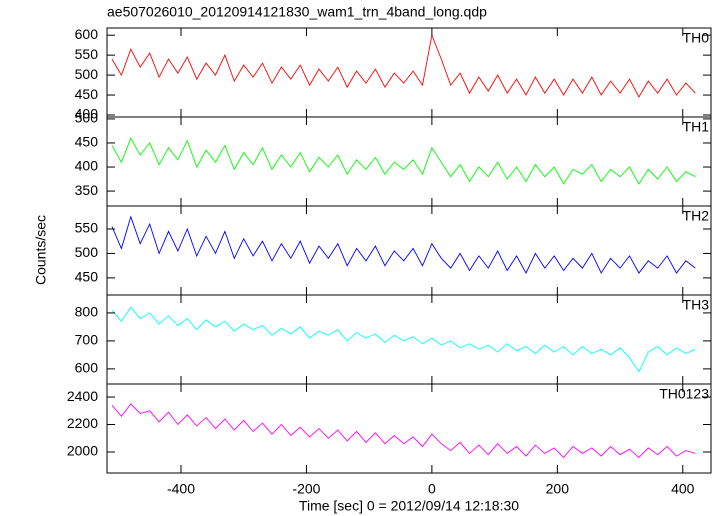  Describe the element at coordinates (696, 305) in the screenshot. I see `panel-label: TH3` at that location.